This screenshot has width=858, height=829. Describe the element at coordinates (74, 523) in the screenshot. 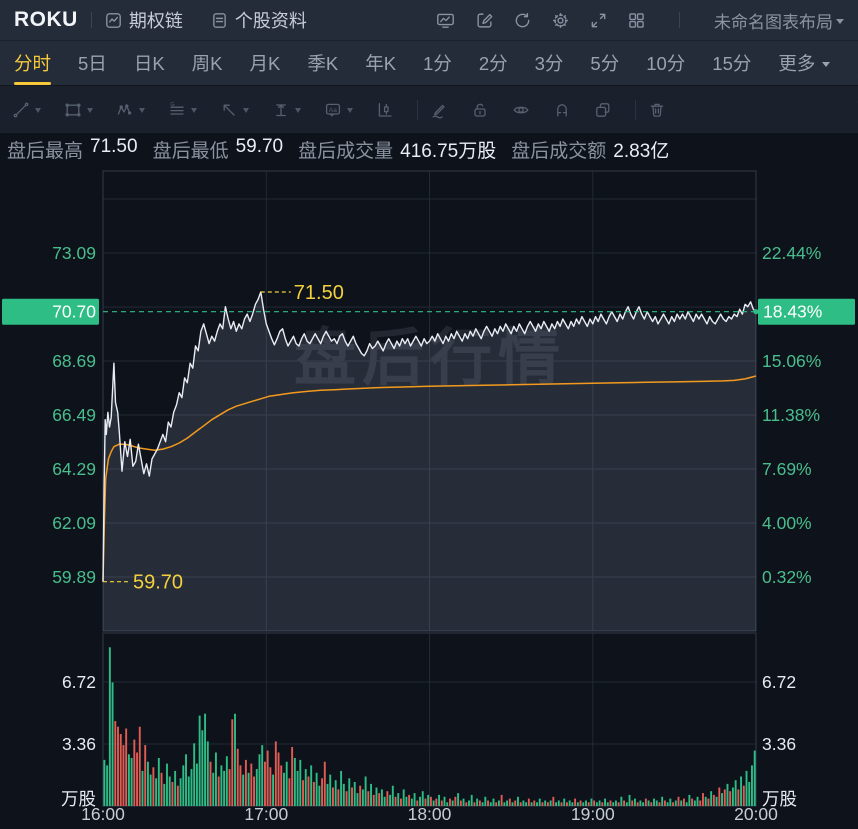

I see `svg-text: 62.09` at that location.